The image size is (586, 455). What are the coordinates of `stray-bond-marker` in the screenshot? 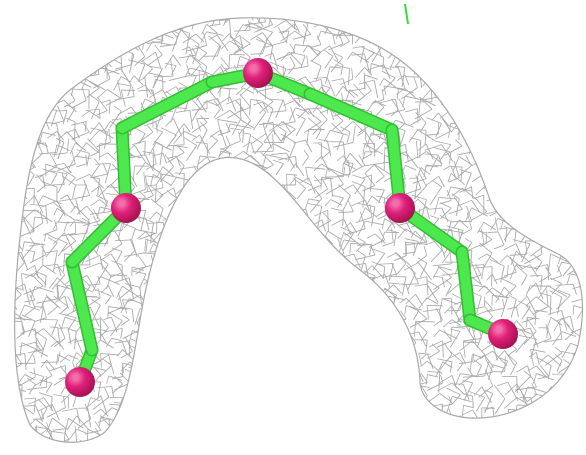 It's located at (406, 14).